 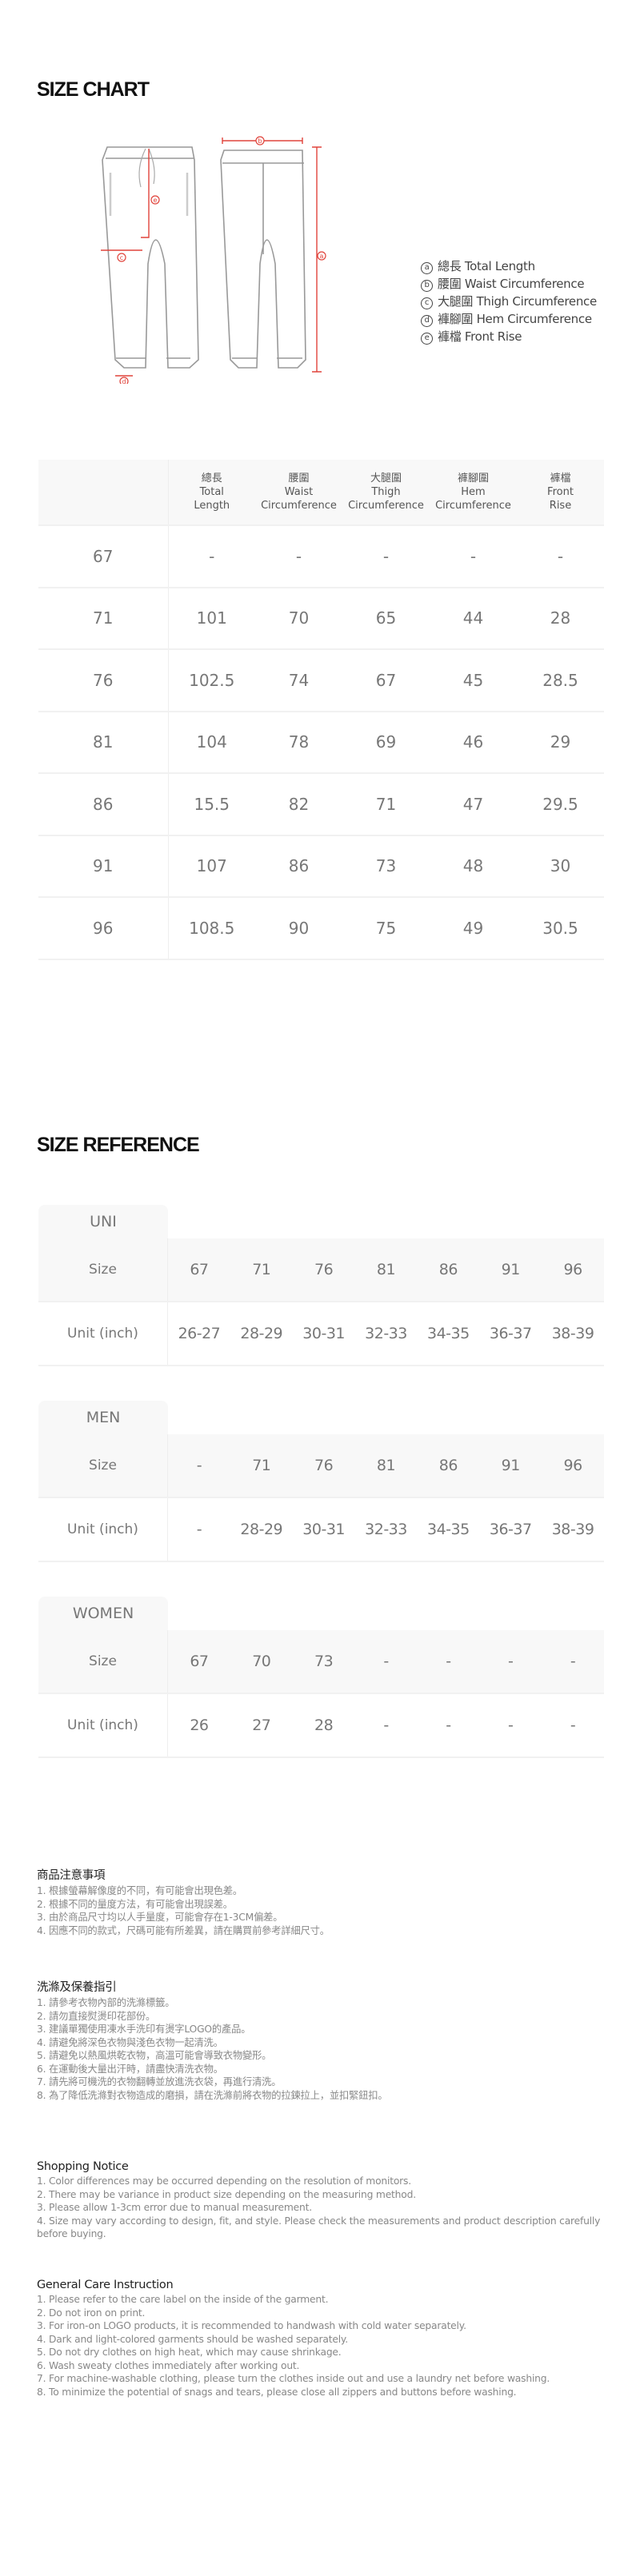 I want to click on size-value: 73, so click(x=324, y=1661).